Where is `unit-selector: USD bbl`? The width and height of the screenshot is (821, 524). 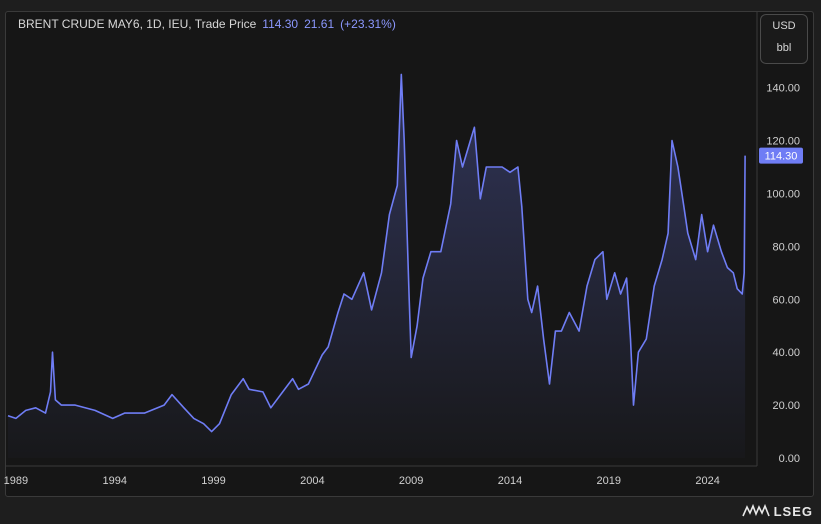
unit-selector: USD bbl is located at coordinates (784, 39).